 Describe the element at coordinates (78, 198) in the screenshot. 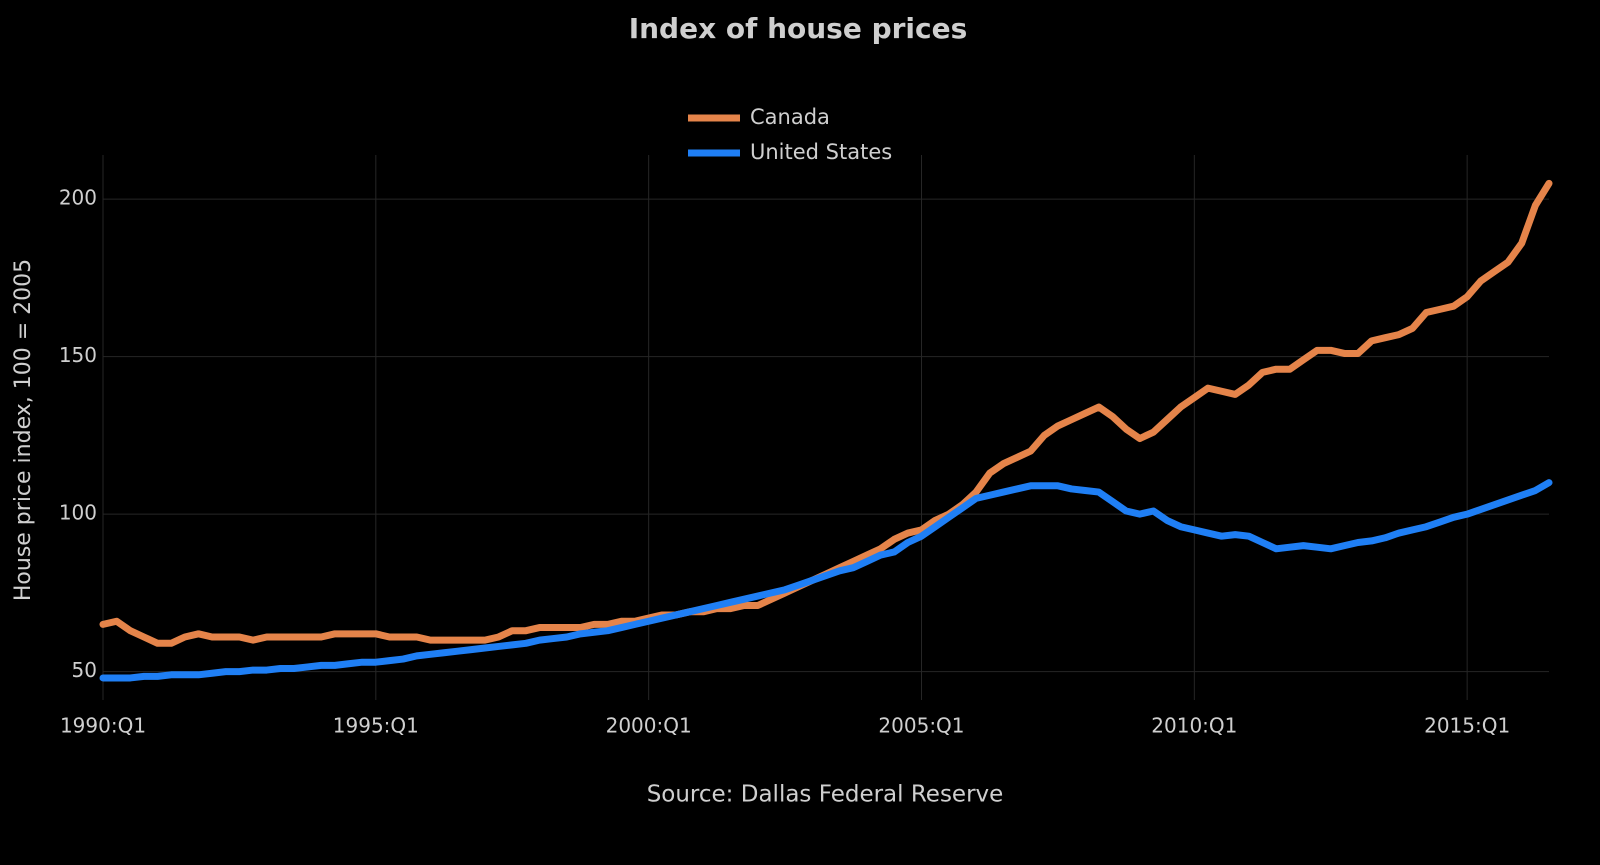

I see `y-tick-label: 200` at that location.